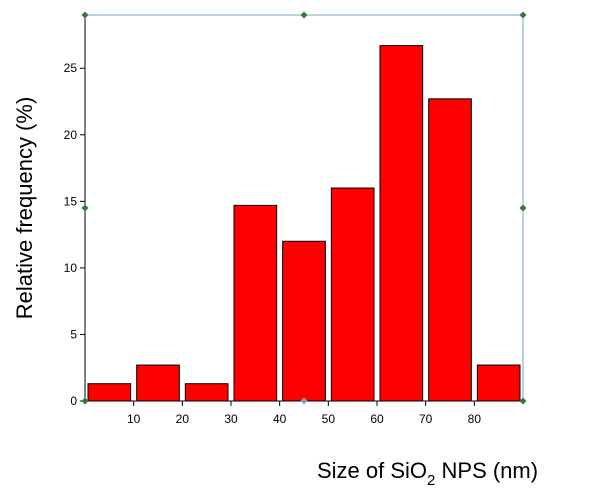 The image size is (592, 488). I want to click on selection-handle-br, so click(523, 401).